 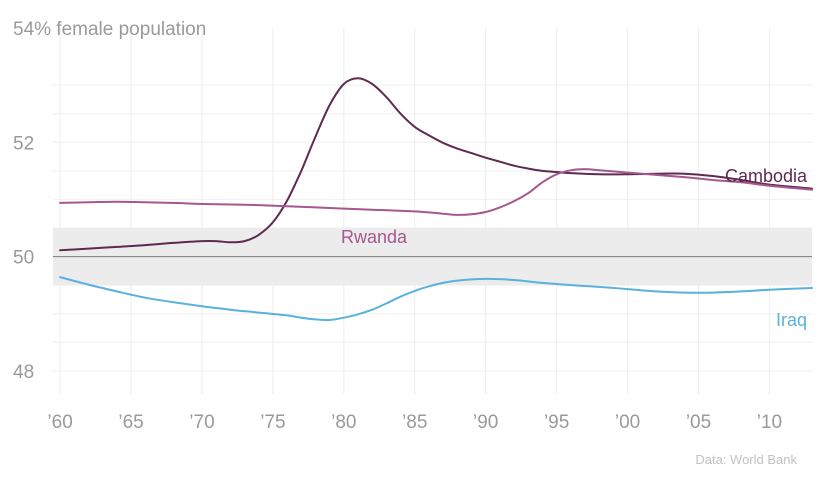 I want to click on y-tick-label: 50, so click(x=23, y=258).